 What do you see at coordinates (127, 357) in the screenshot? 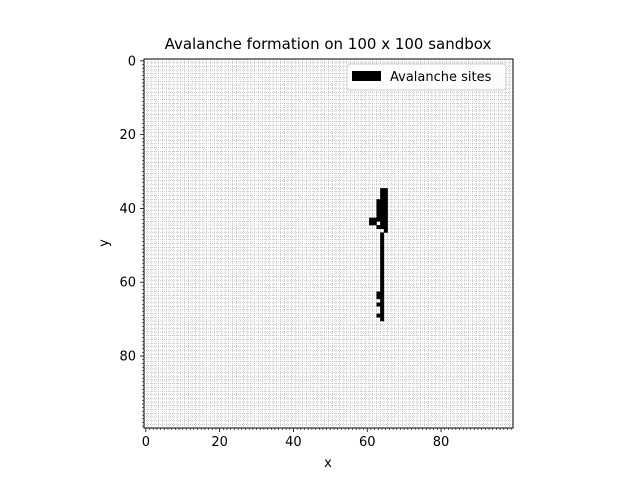
I see `y-tick-label: 80` at bounding box center [127, 357].